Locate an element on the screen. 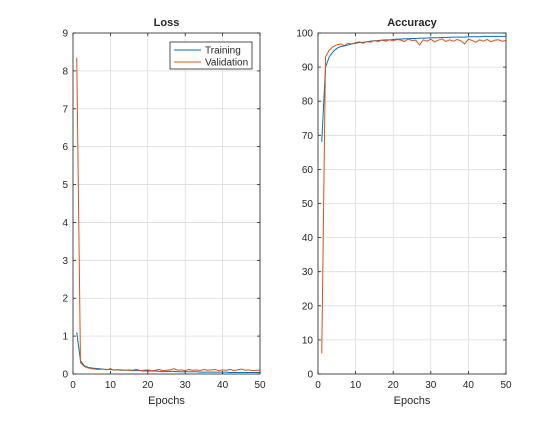 Image resolution: width=560 pixels, height=425 pixels. accuracy-ytick-label: 10 is located at coordinates (308, 340).